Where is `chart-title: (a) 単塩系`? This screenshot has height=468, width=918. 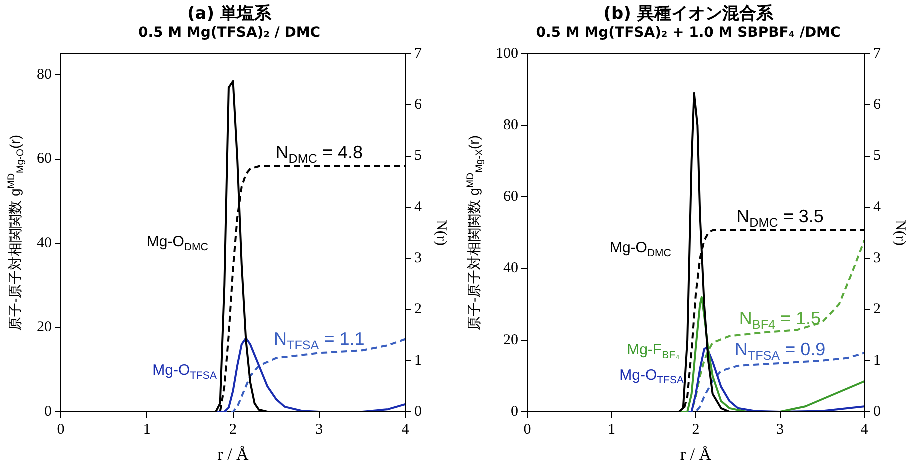
chart-title: (a) 単塩系 is located at coordinates (229, 14).